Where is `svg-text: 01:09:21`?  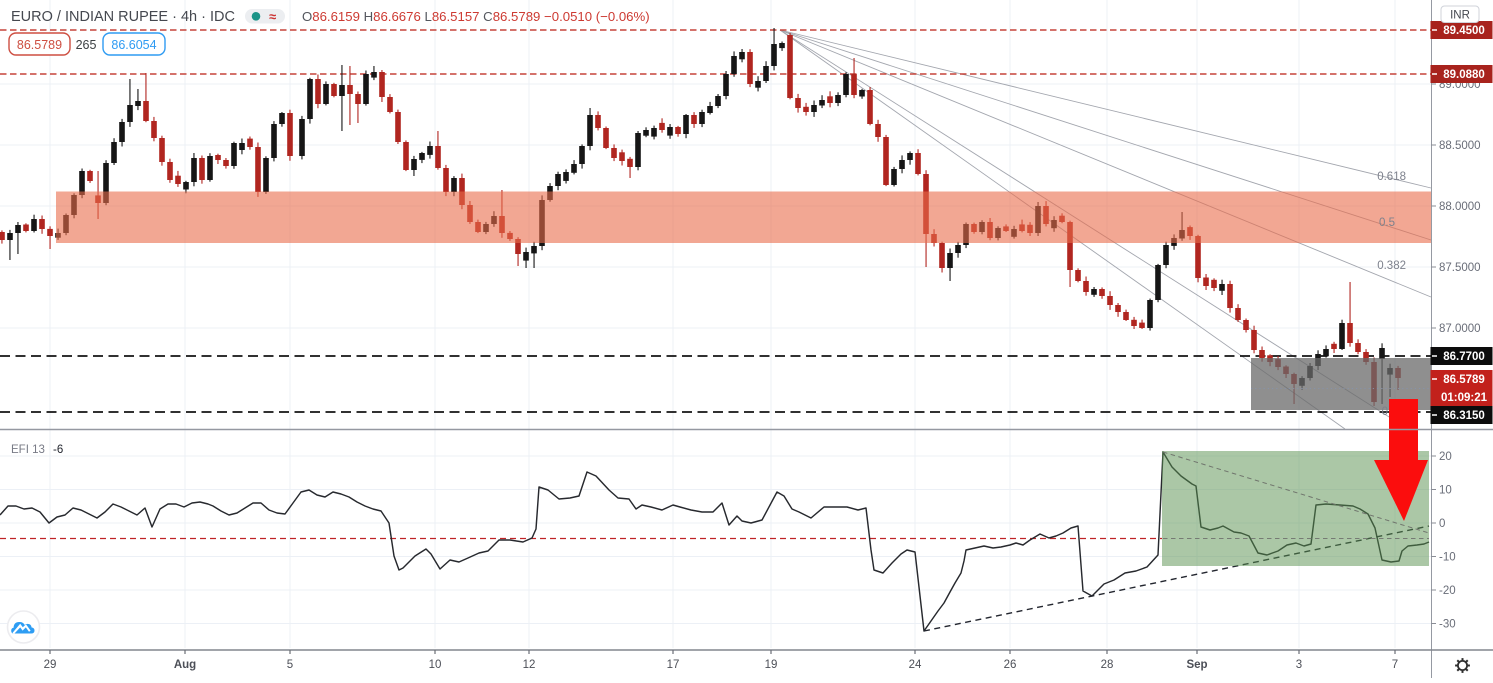
svg-text: 01:09:21 is located at coordinates (1464, 398).